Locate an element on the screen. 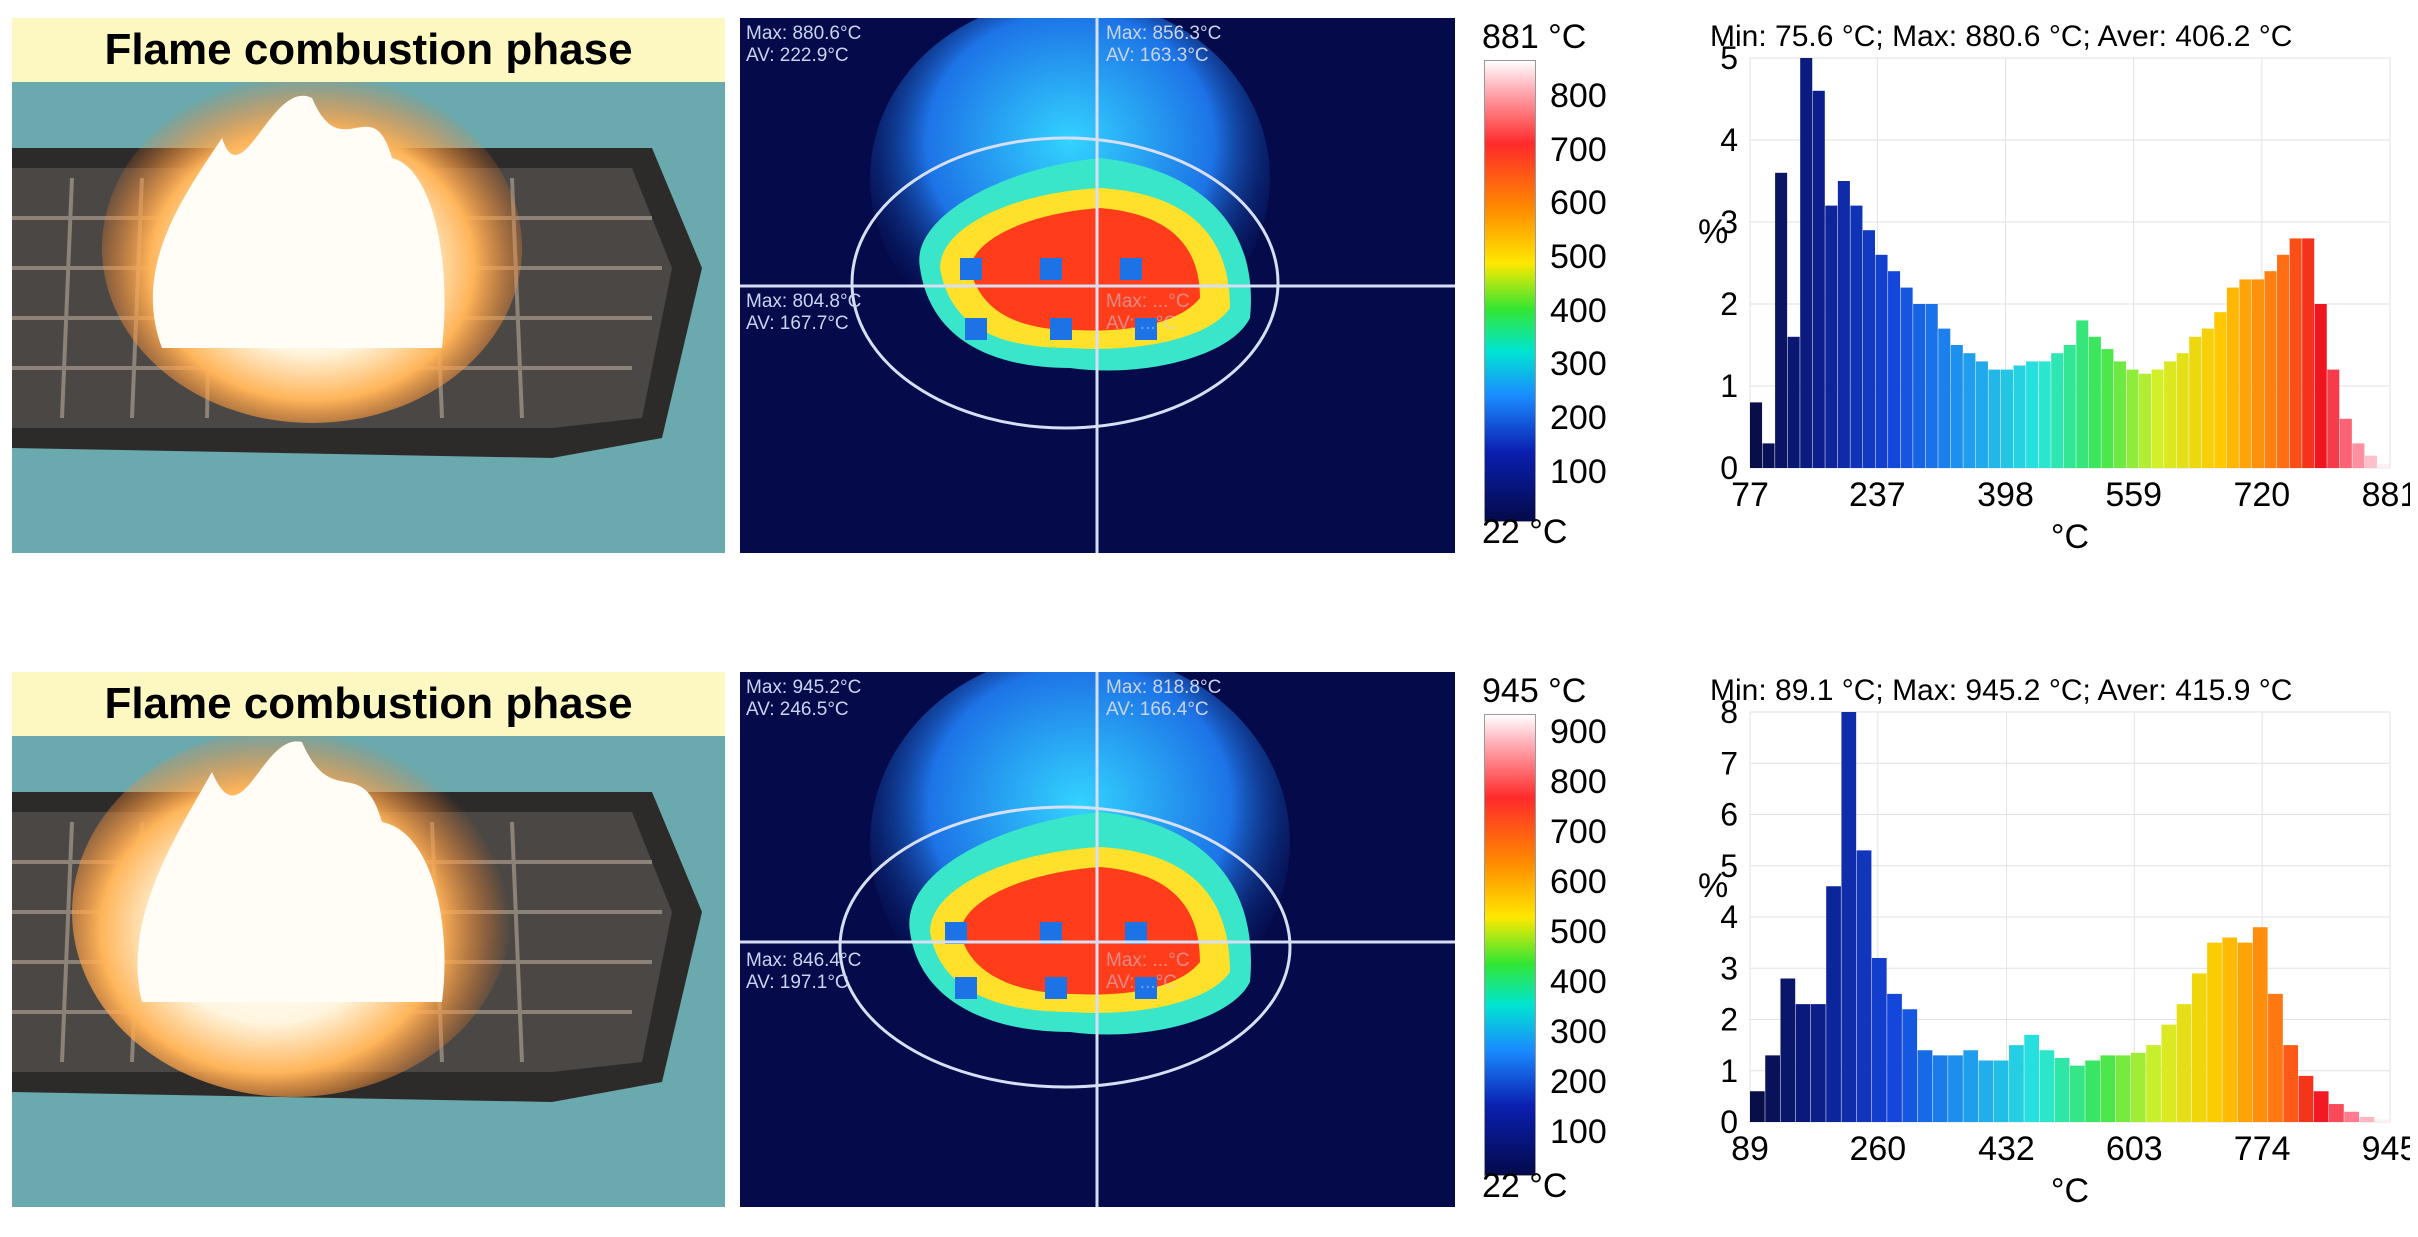 Image resolution: width=2418 pixels, height=1237 pixels. colorbar-tick: 900 is located at coordinates (1578, 732).